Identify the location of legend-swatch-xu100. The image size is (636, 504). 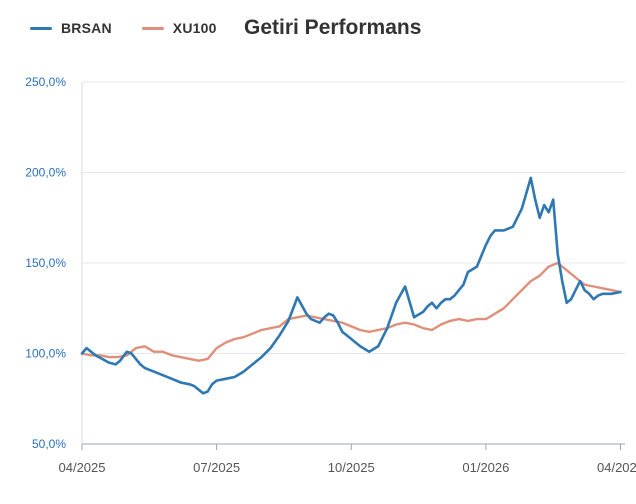
(152, 28).